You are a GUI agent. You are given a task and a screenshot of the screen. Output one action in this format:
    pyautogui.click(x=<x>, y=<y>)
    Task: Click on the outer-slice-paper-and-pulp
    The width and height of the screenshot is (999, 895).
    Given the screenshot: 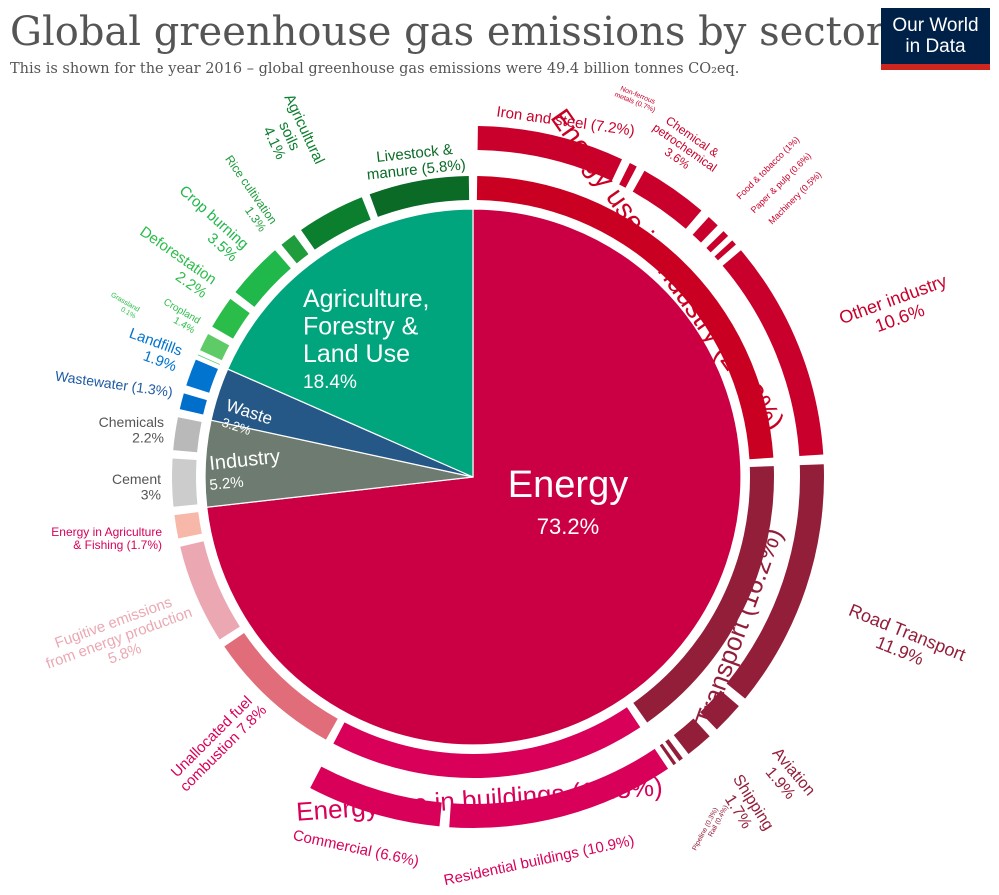 What is the action you would take?
    pyautogui.click(x=717, y=242)
    